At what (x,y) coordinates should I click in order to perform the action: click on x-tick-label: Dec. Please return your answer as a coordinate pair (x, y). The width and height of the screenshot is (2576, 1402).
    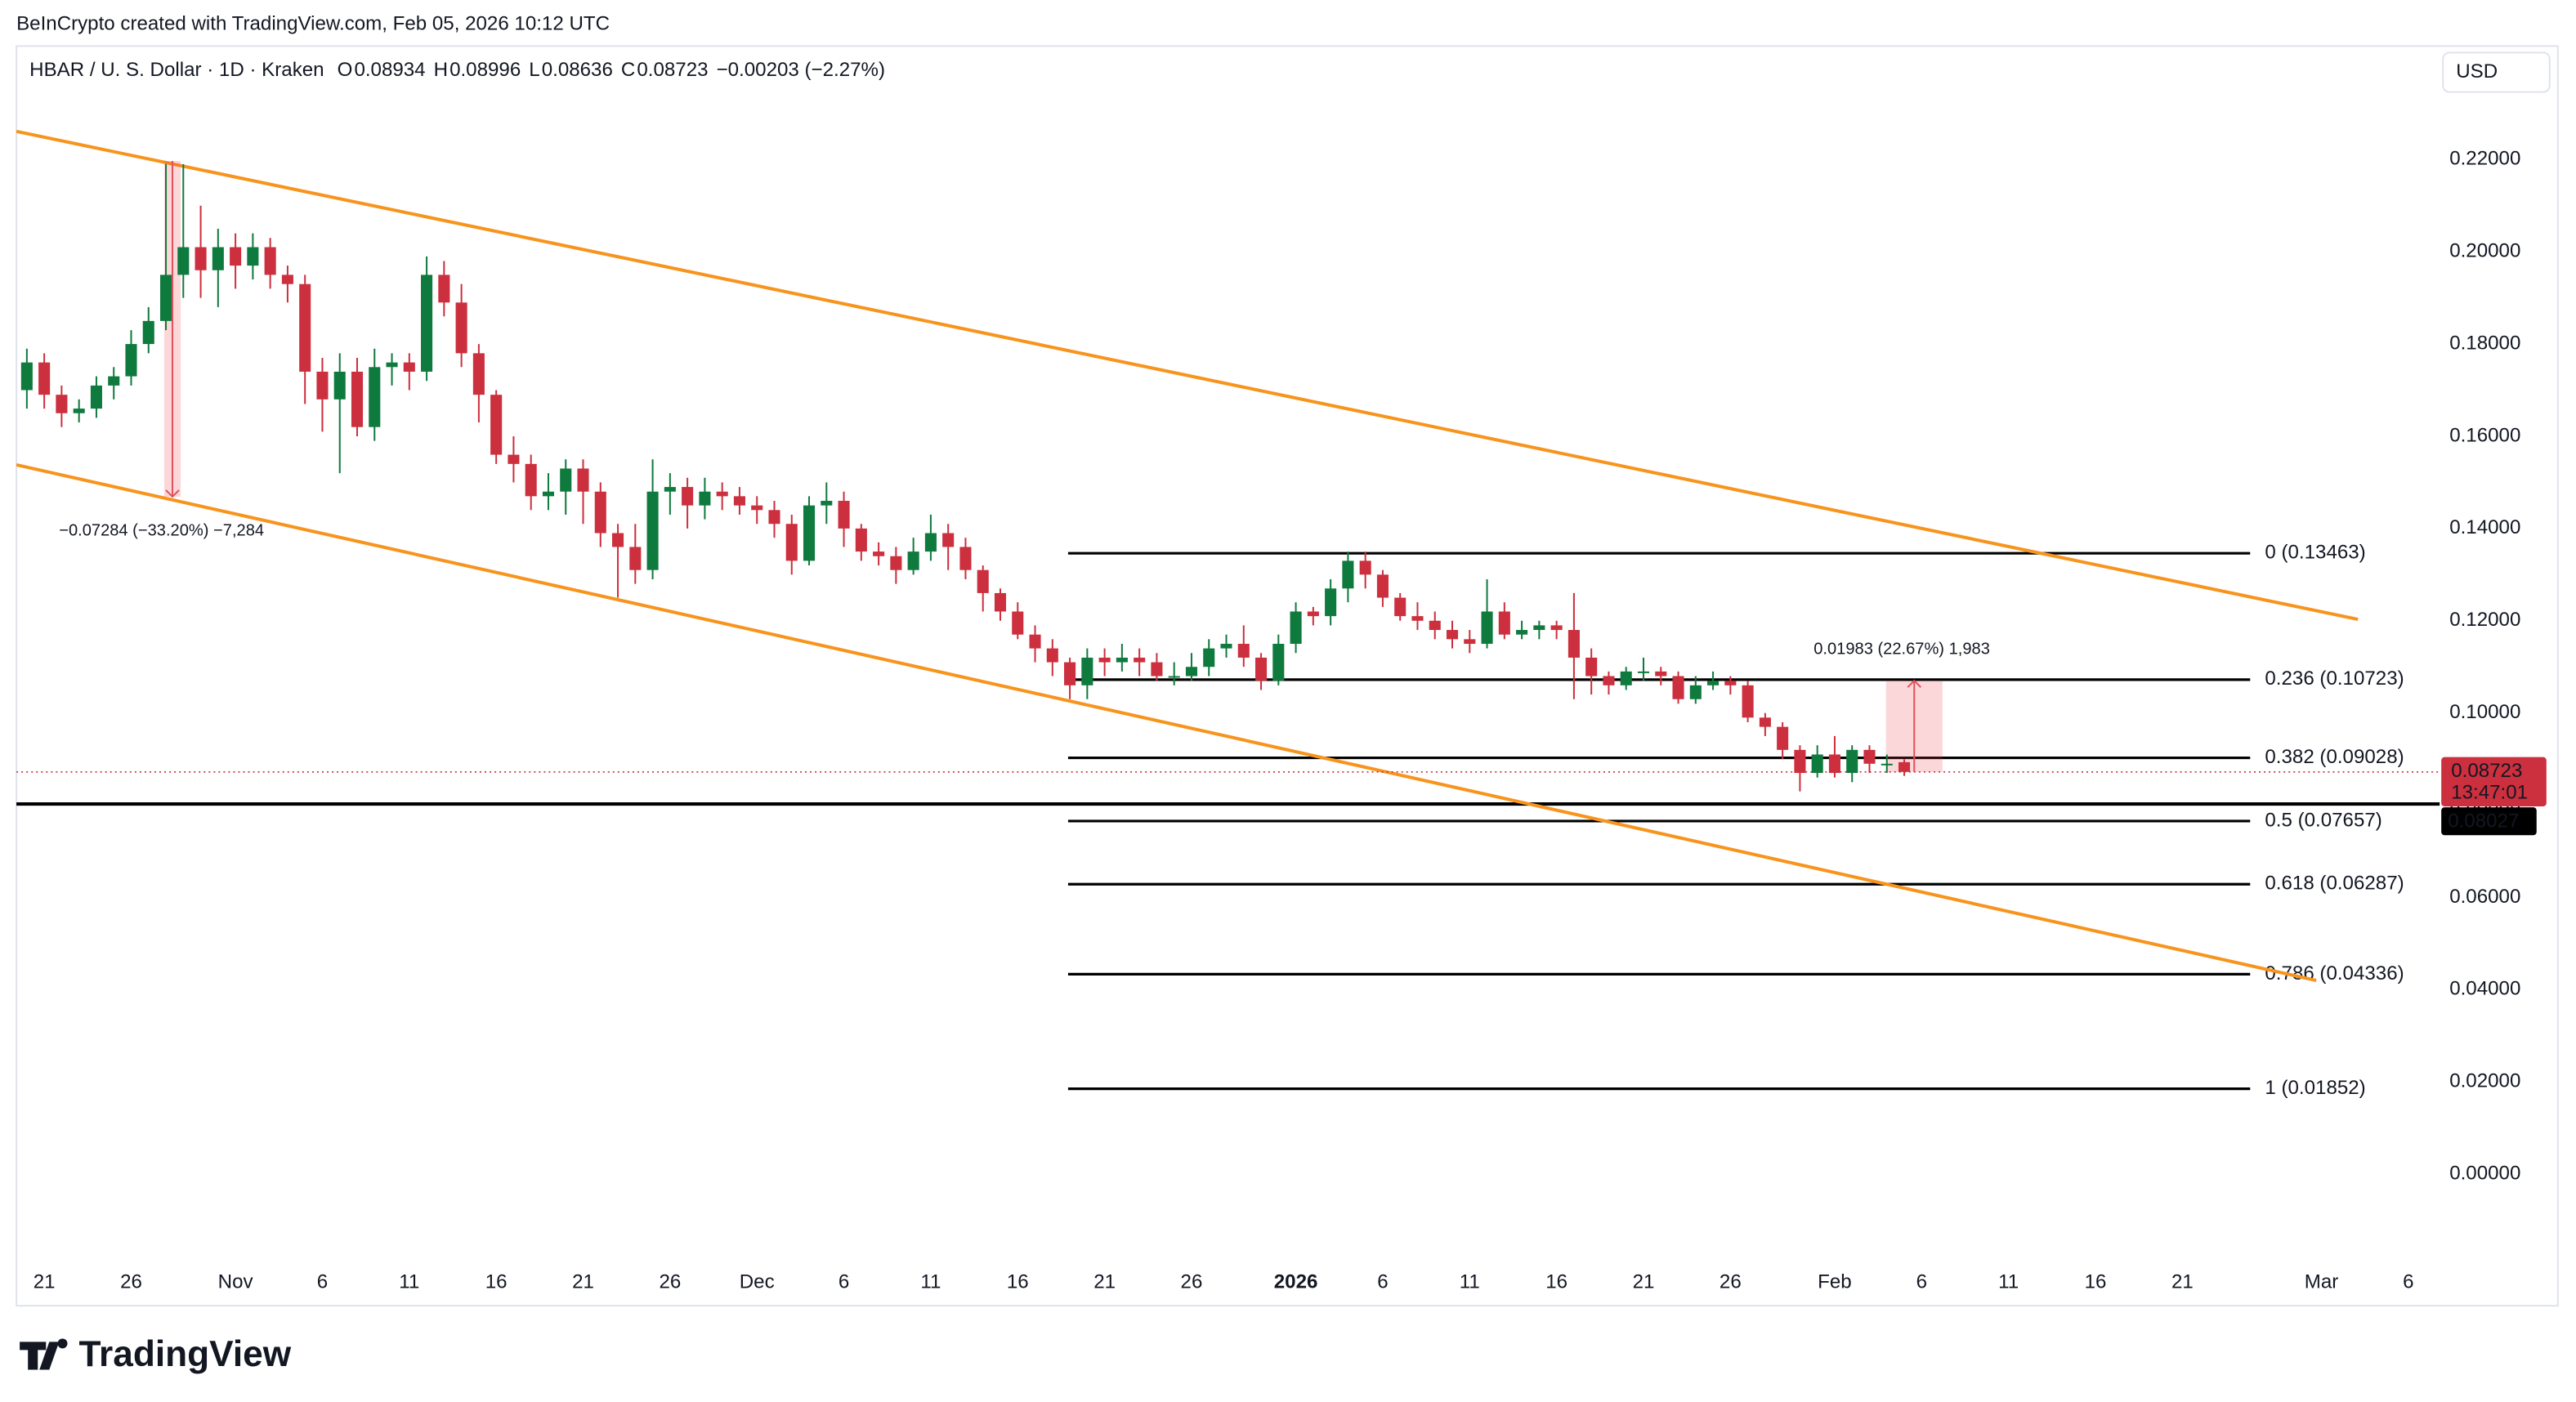
    Looking at the image, I should click on (757, 1281).